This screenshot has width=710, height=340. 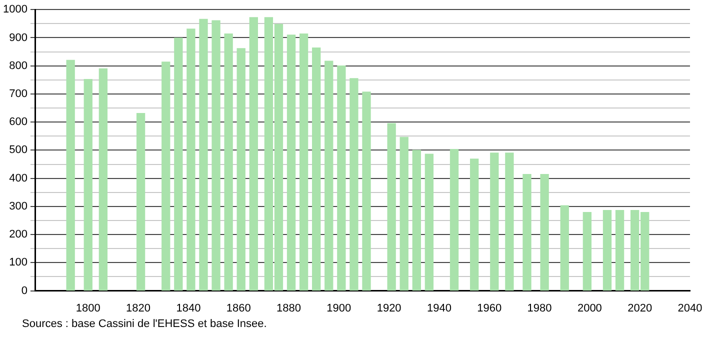 I want to click on y-tick-label: 300, so click(x=18, y=206).